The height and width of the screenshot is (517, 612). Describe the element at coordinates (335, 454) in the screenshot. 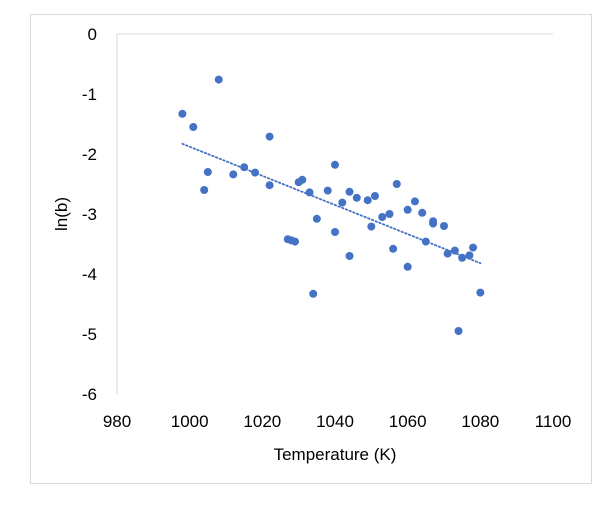

I see `x-axis-title: Temperature (K)` at that location.